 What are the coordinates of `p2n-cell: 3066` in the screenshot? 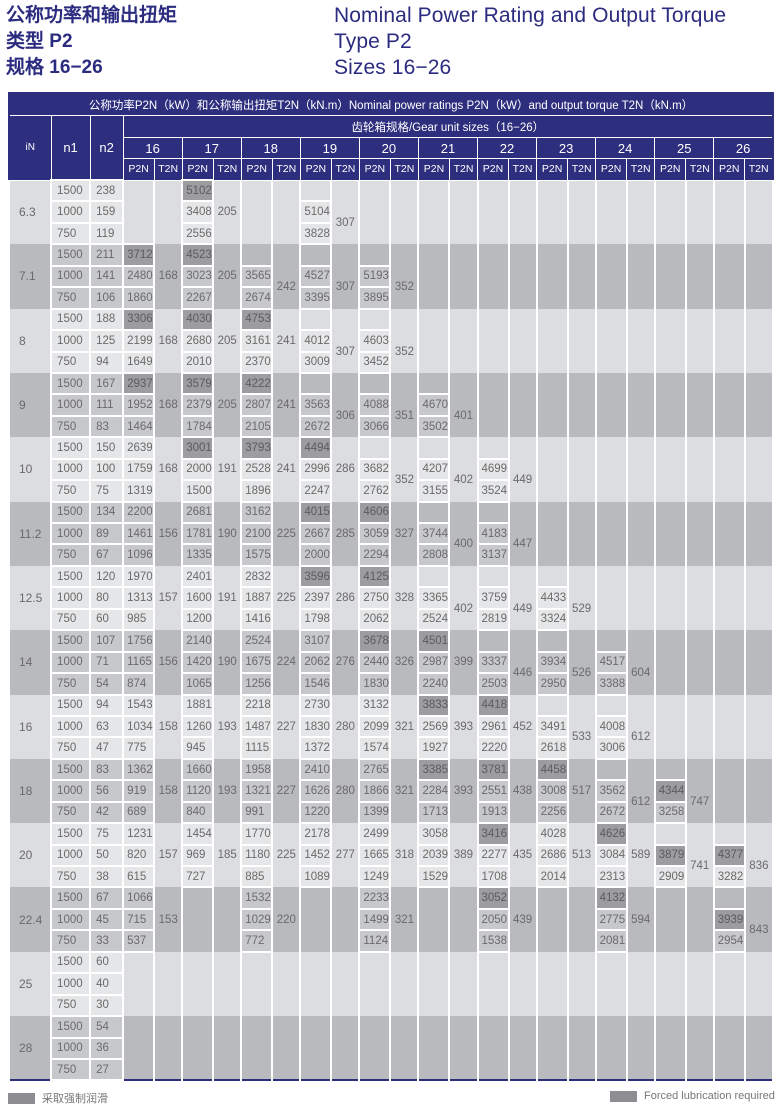 It's located at (375, 426).